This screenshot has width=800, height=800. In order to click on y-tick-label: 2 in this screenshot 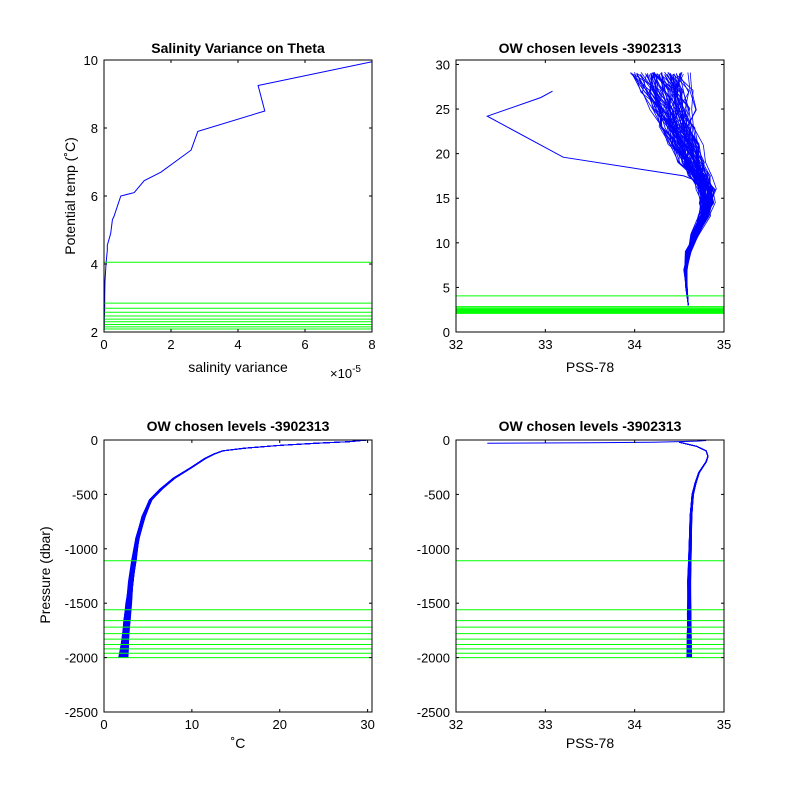, I will do `click(94, 332)`.